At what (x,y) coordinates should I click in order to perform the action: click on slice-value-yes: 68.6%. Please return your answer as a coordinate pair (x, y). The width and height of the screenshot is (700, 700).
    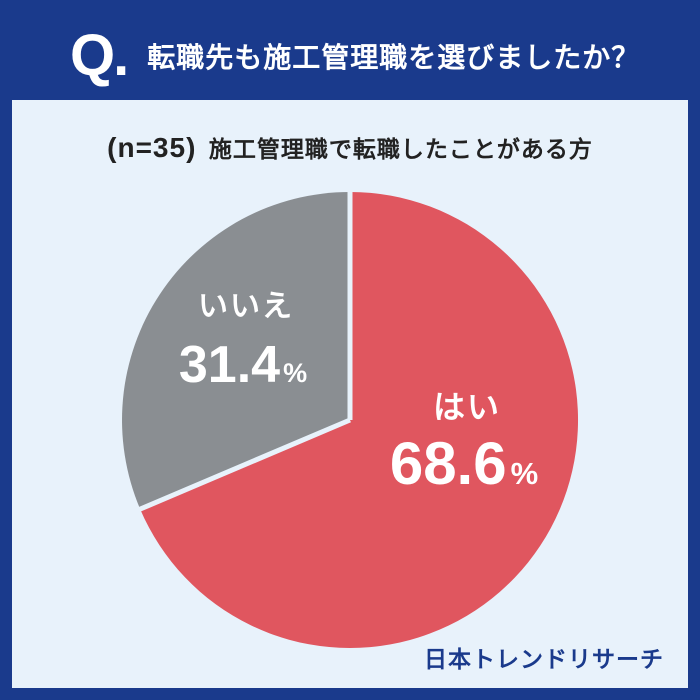
    Looking at the image, I should click on (464, 464).